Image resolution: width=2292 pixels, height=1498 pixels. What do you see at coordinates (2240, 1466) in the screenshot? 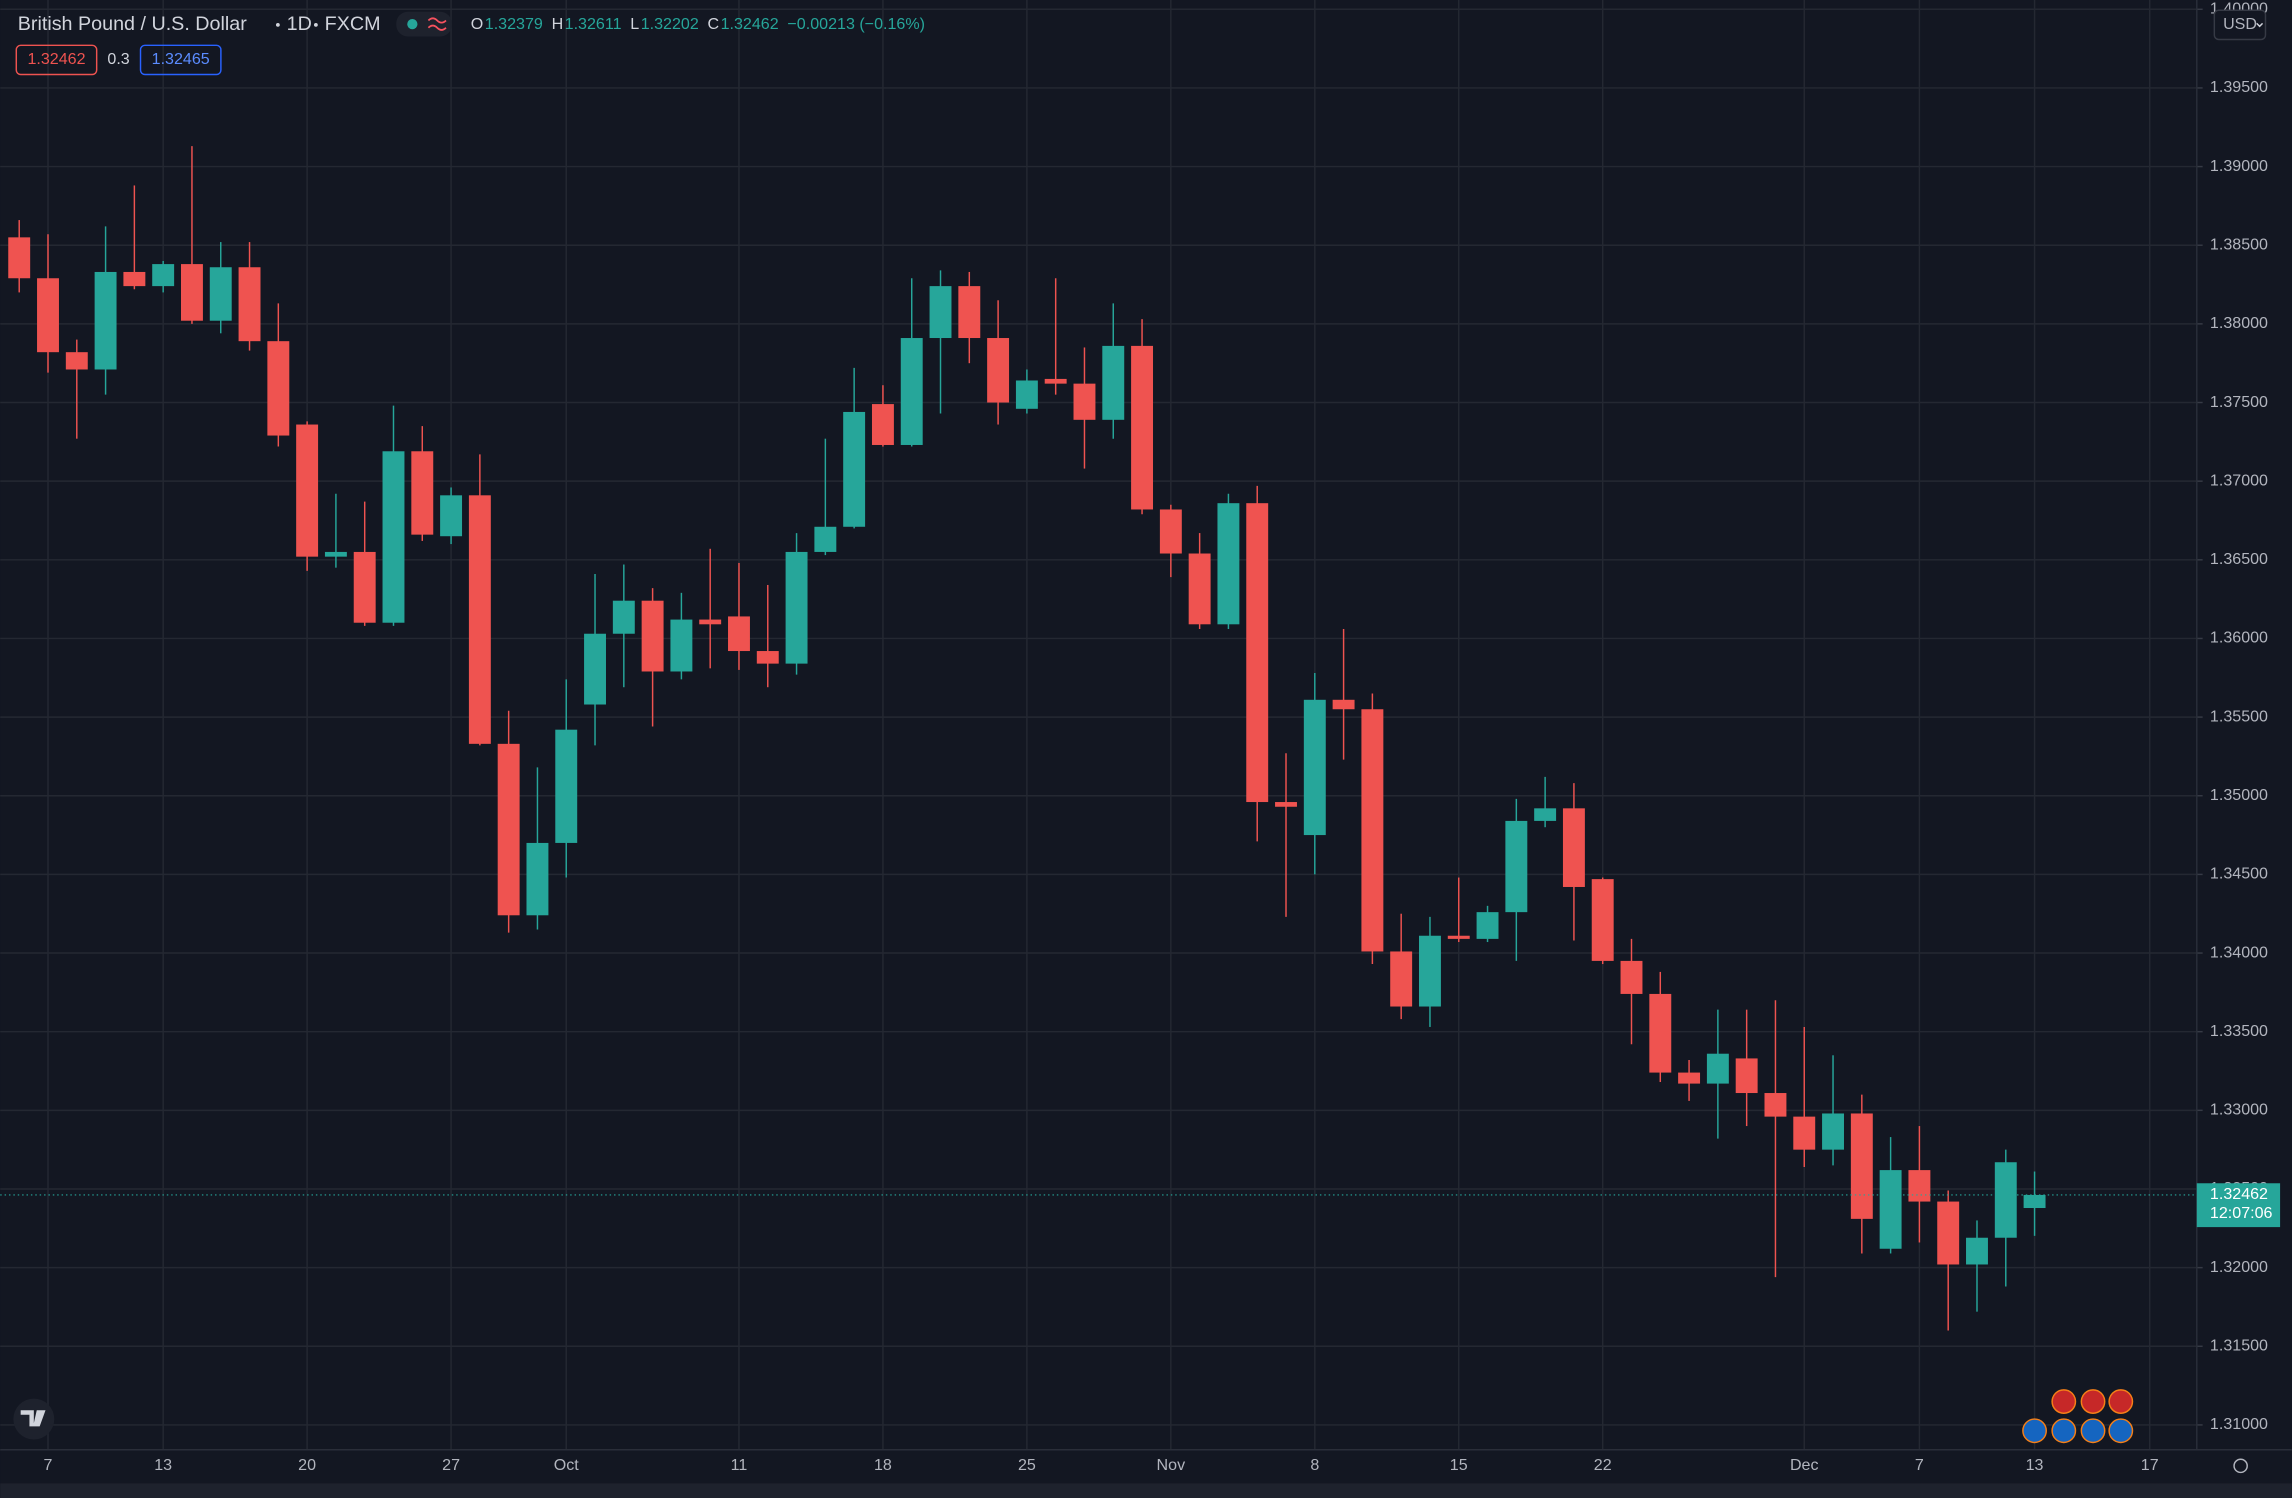
I see `settings-icon` at bounding box center [2240, 1466].